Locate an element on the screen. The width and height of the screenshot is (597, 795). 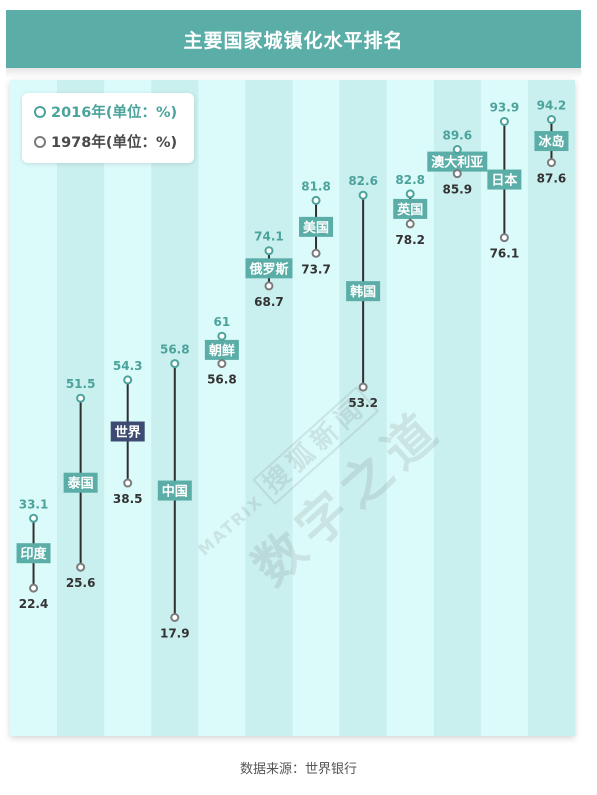
value-label-1978: 73.7 is located at coordinates (316, 269).